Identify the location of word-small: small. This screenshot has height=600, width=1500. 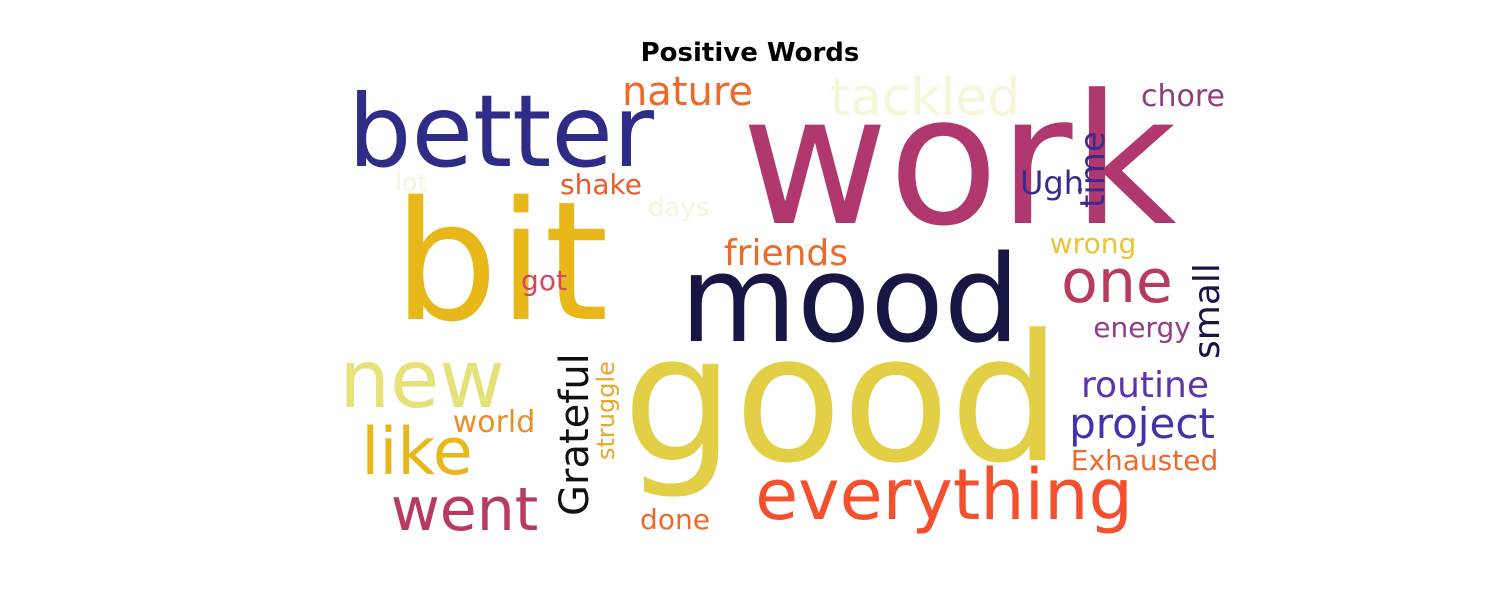
(1207, 311).